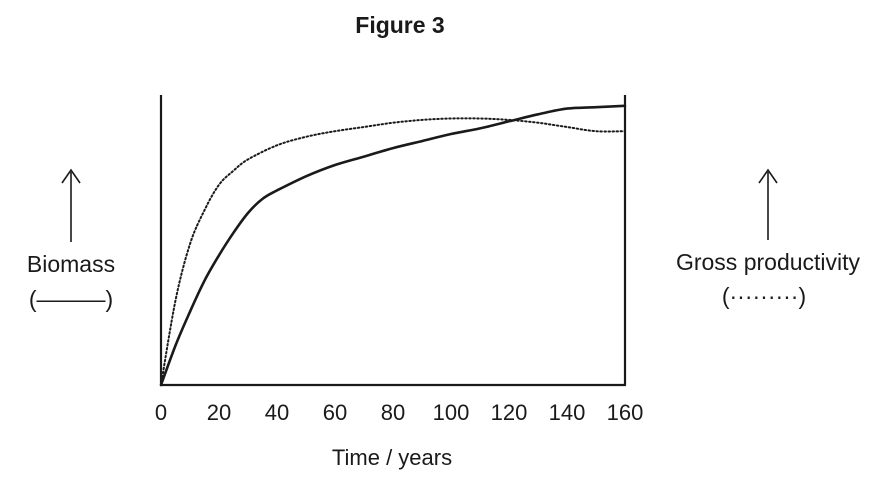  Describe the element at coordinates (399, 25) in the screenshot. I see `figure-title: Figure 3` at that location.